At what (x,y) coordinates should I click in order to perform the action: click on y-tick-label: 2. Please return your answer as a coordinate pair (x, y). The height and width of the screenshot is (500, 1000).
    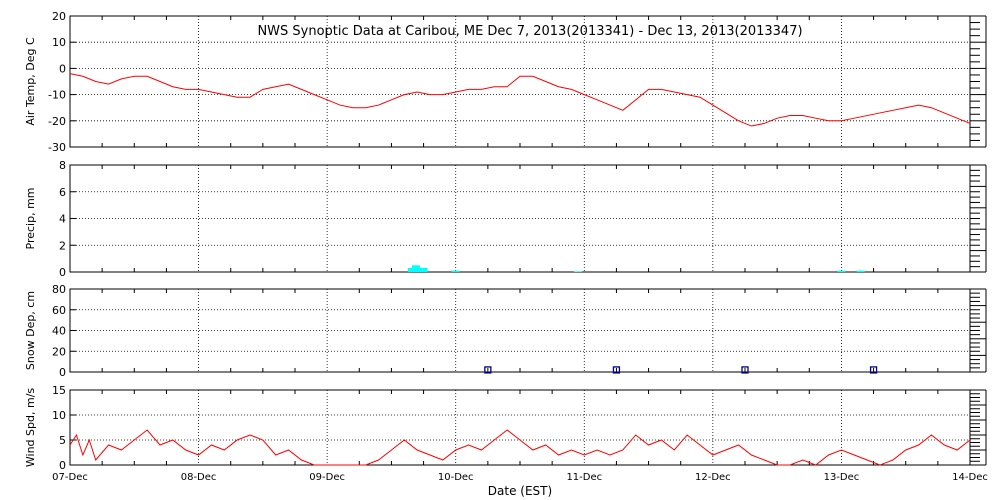
    Looking at the image, I should click on (62, 245).